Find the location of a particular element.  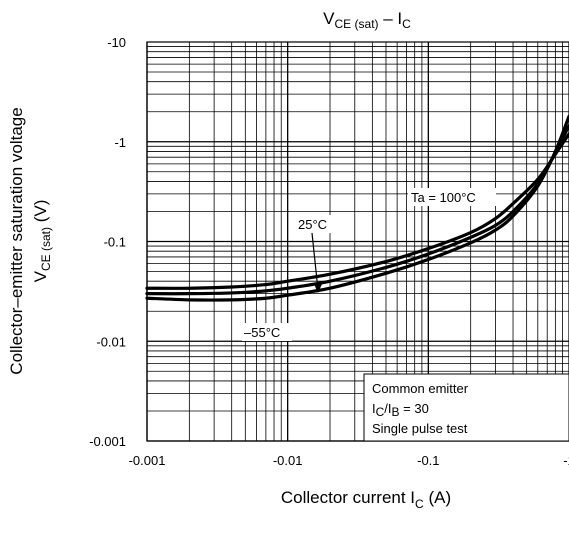

condition-box is located at coordinates (466, 407).